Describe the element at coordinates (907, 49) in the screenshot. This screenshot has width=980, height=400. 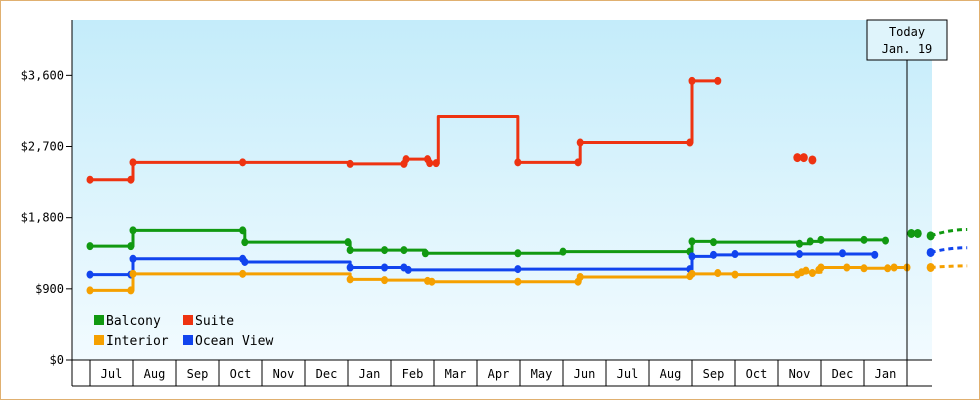
I see `today-date: Jan. 19` at that location.